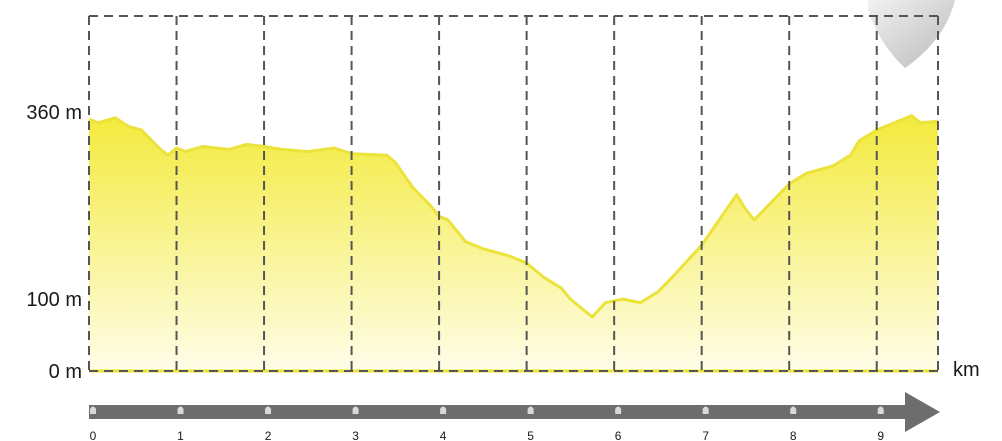  I want to click on y-tick-label: 0 m, so click(65, 372).